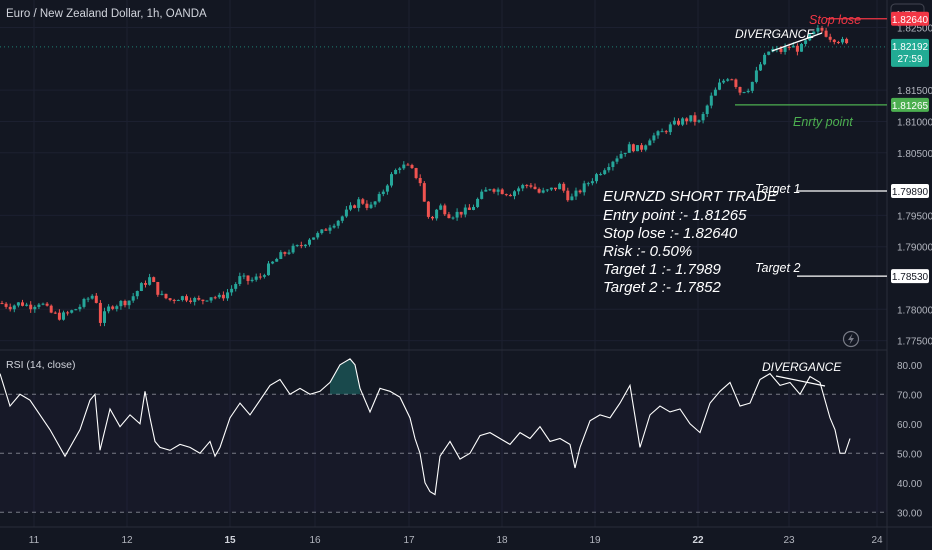  I want to click on rsi-axis: 80.00 70.00 60.00 50.00 40.00 30.00, so click(909, 440).